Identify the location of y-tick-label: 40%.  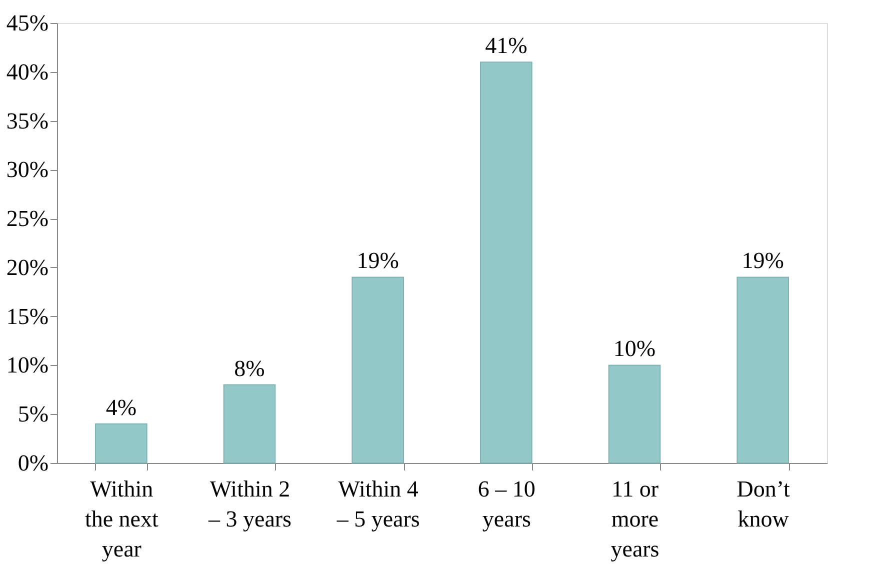
(27, 71).